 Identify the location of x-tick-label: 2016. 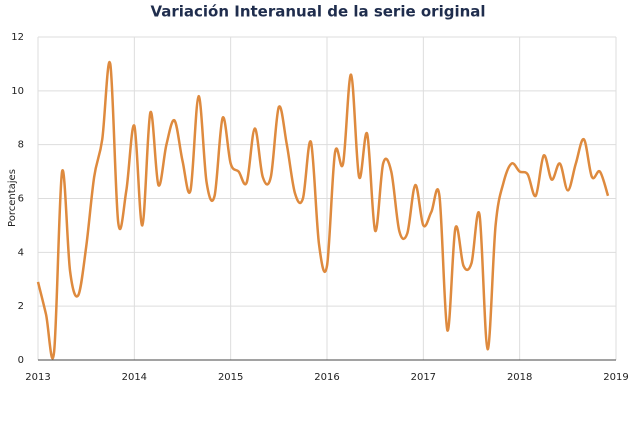
(326, 377).